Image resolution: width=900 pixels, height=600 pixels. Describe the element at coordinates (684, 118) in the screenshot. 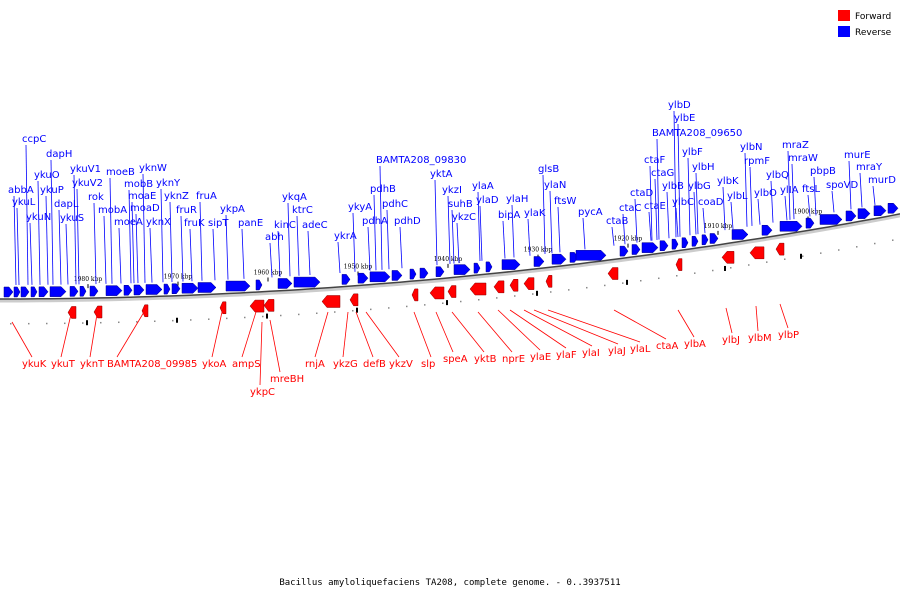

I see `reverse-gene-label: ylbE` at that location.